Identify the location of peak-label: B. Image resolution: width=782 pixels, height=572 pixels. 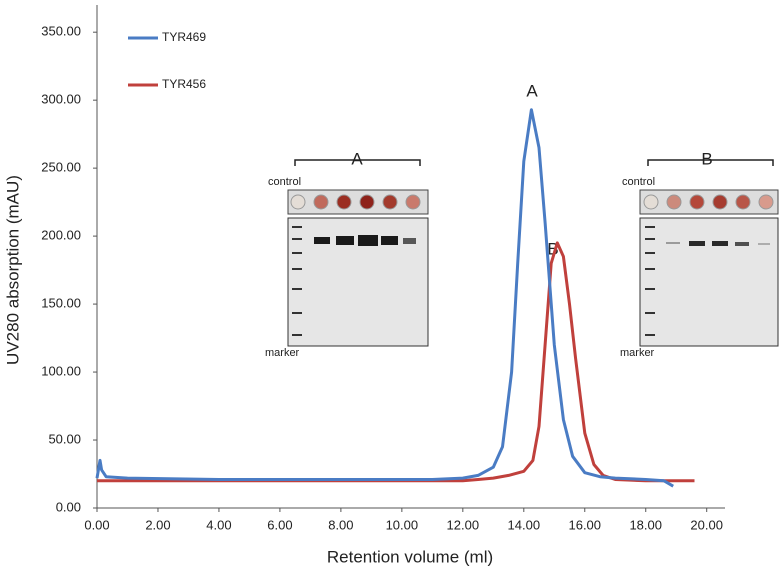
(552, 248).